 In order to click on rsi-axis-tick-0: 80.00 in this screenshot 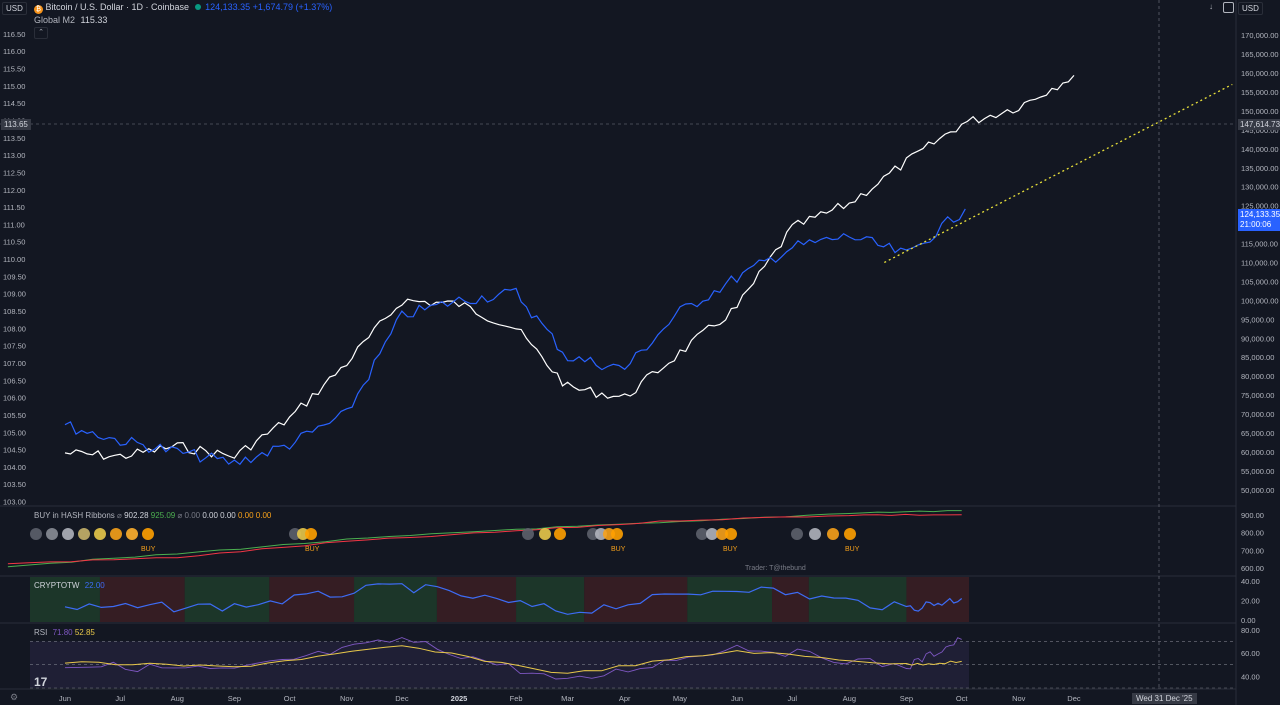, I will do `click(1250, 630)`.